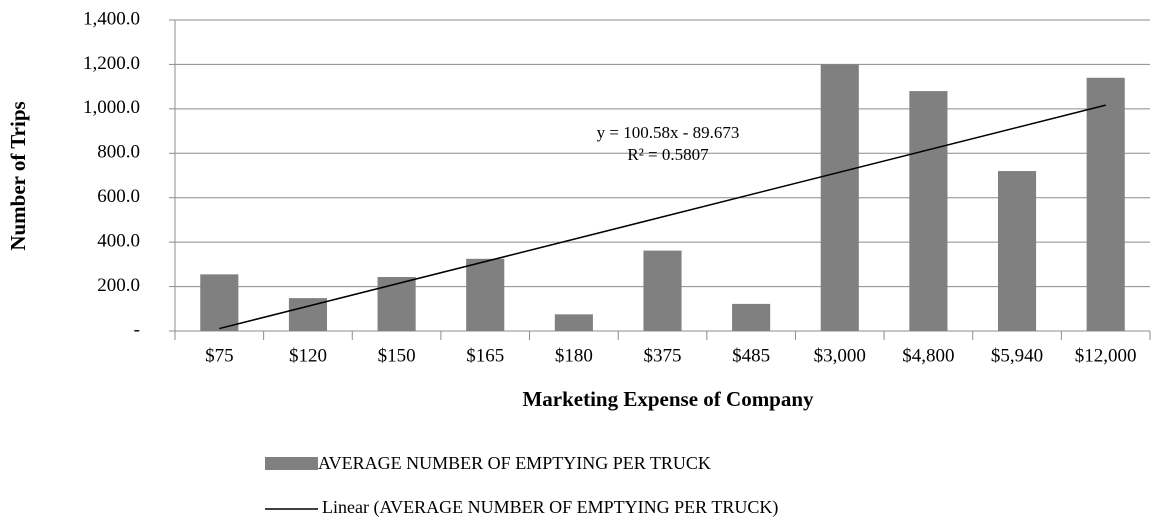 The height and width of the screenshot is (525, 1151). Describe the element at coordinates (751, 355) in the screenshot. I see `x-tick-label: $485` at that location.